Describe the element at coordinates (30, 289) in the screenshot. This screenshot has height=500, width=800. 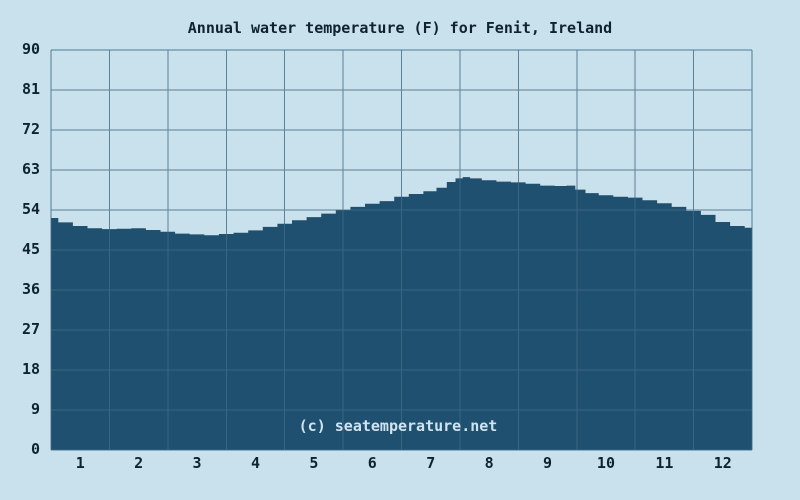
I see `y-tick-label: 36` at that location.